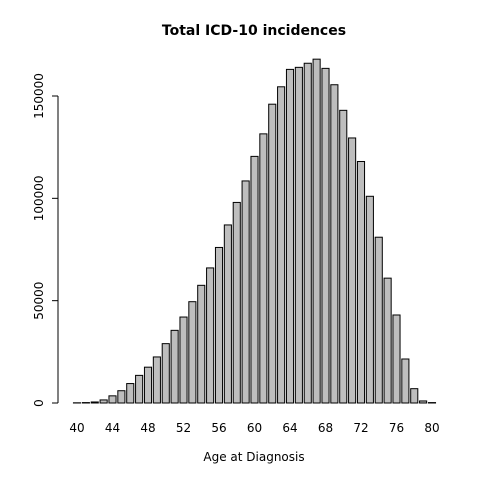 The height and width of the screenshot is (480, 480). What do you see at coordinates (39, 96) in the screenshot?
I see `y-tick-label: 150000` at bounding box center [39, 96].